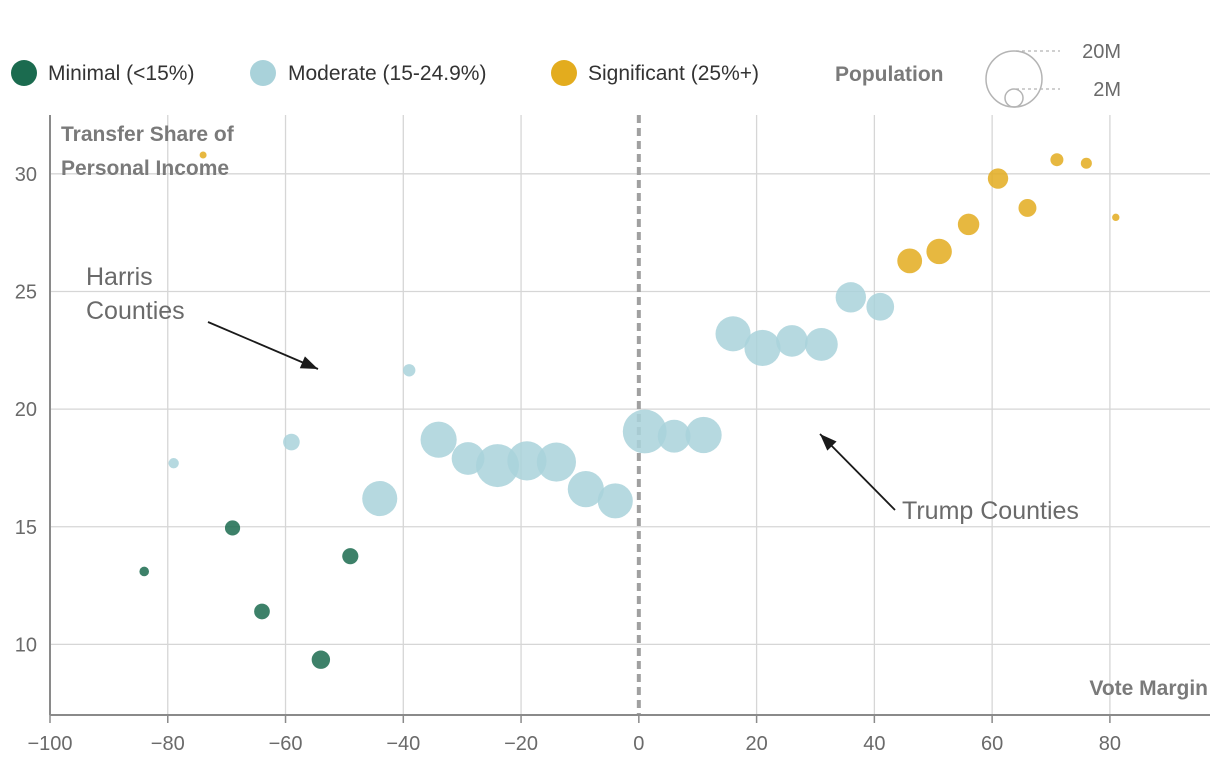 The image size is (1220, 772). What do you see at coordinates (145, 168) in the screenshot?
I see `y-axis-title-line-2: Personal Income` at bounding box center [145, 168].